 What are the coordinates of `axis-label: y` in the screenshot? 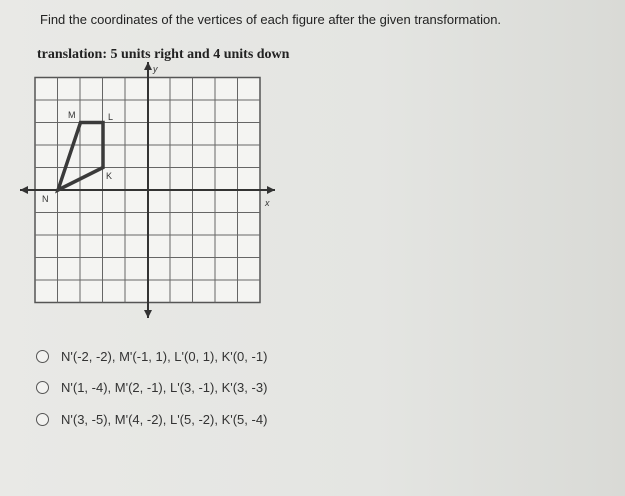 It's located at (155, 69).